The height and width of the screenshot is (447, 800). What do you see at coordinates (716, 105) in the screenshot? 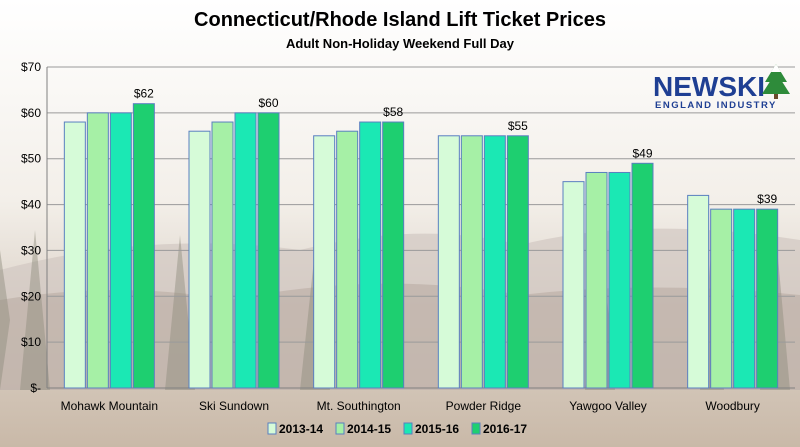
I see `logo-sub-text: ENGLAND INDUSTRY` at bounding box center [716, 105].